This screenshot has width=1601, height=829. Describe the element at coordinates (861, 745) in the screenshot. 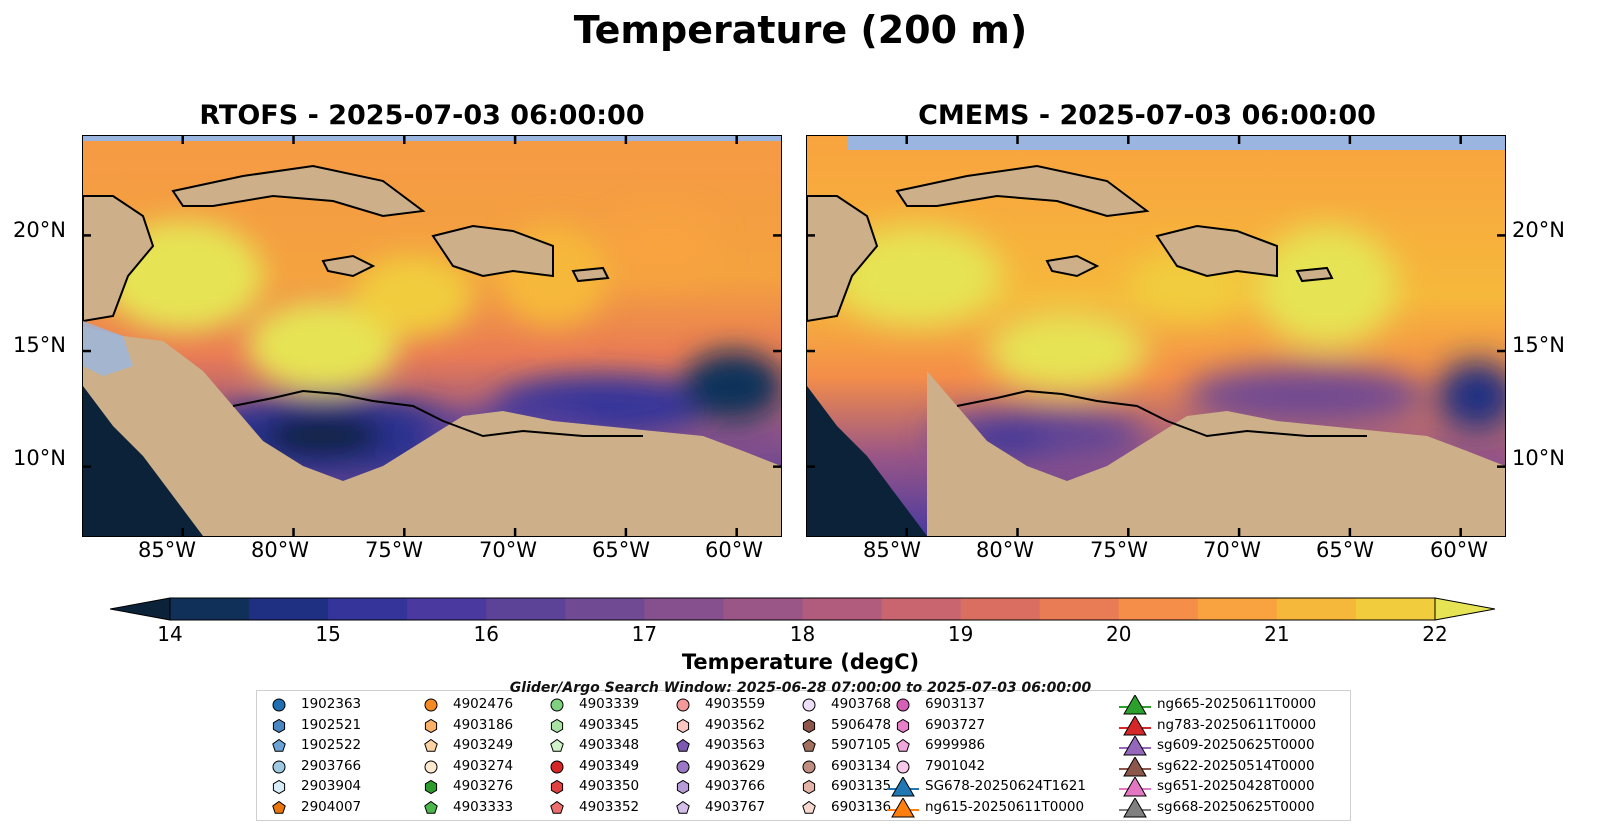

I see `legend-label: 5907105` at that location.